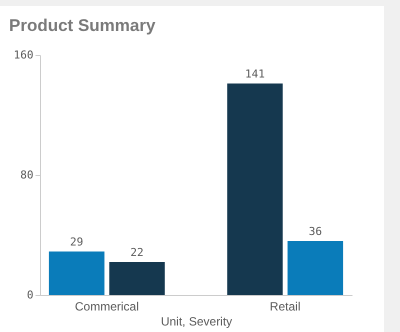 The image size is (400, 332). What do you see at coordinates (24, 55) in the screenshot?
I see `y-tick-label: 160` at bounding box center [24, 55].